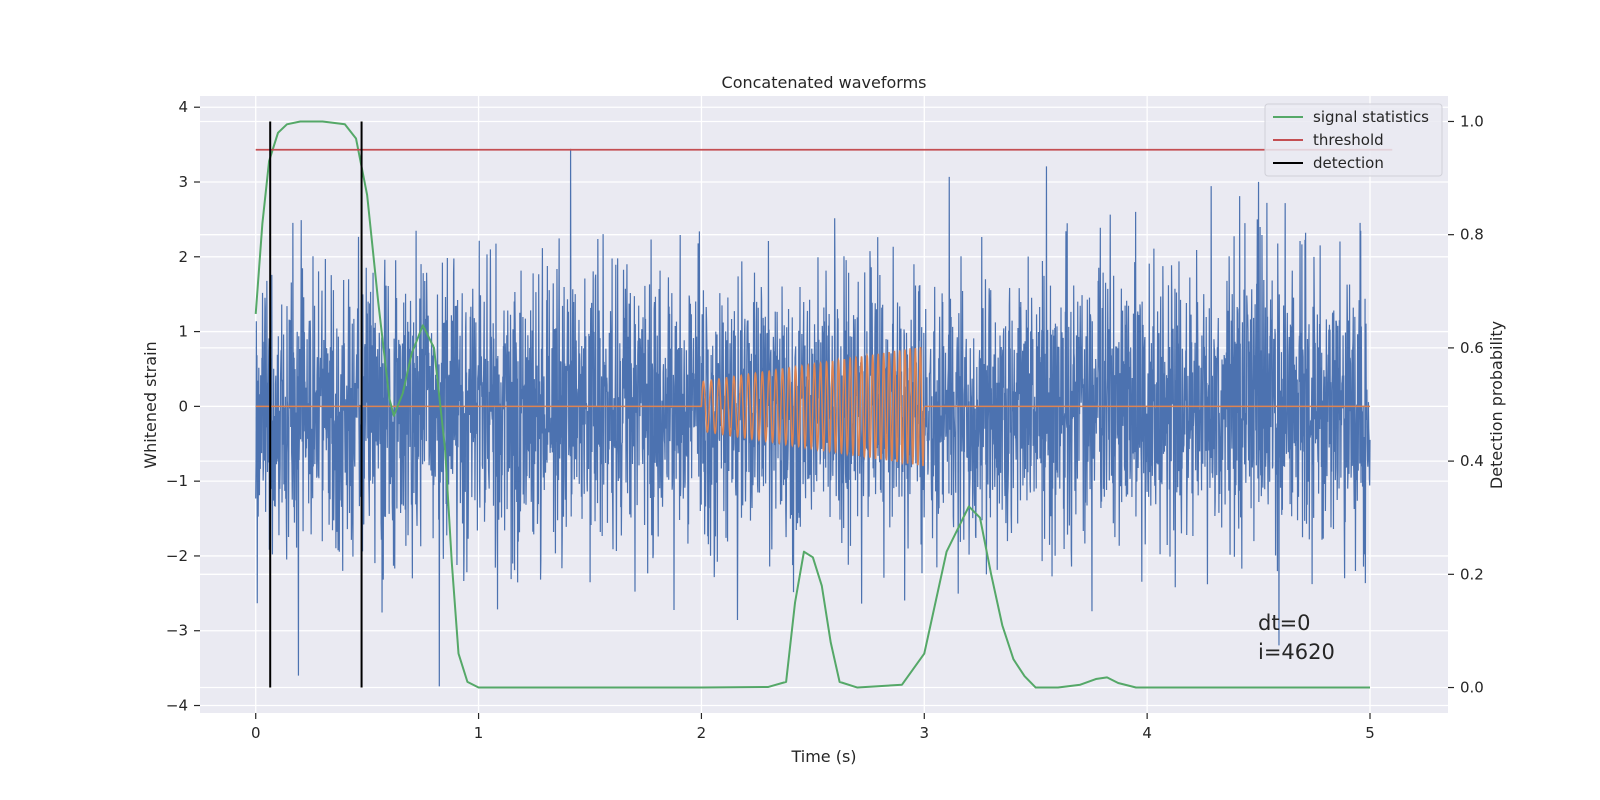 This screenshot has width=1600, height=800. Describe the element at coordinates (1348, 163) in the screenshot. I see `legend-label-detection: detection` at that location.